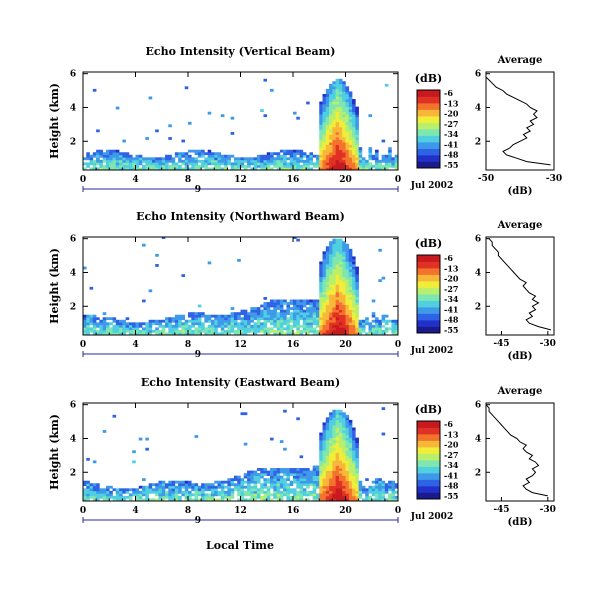  What do you see at coordinates (520, 225) in the screenshot?
I see `average-title: Average` at bounding box center [520, 225].